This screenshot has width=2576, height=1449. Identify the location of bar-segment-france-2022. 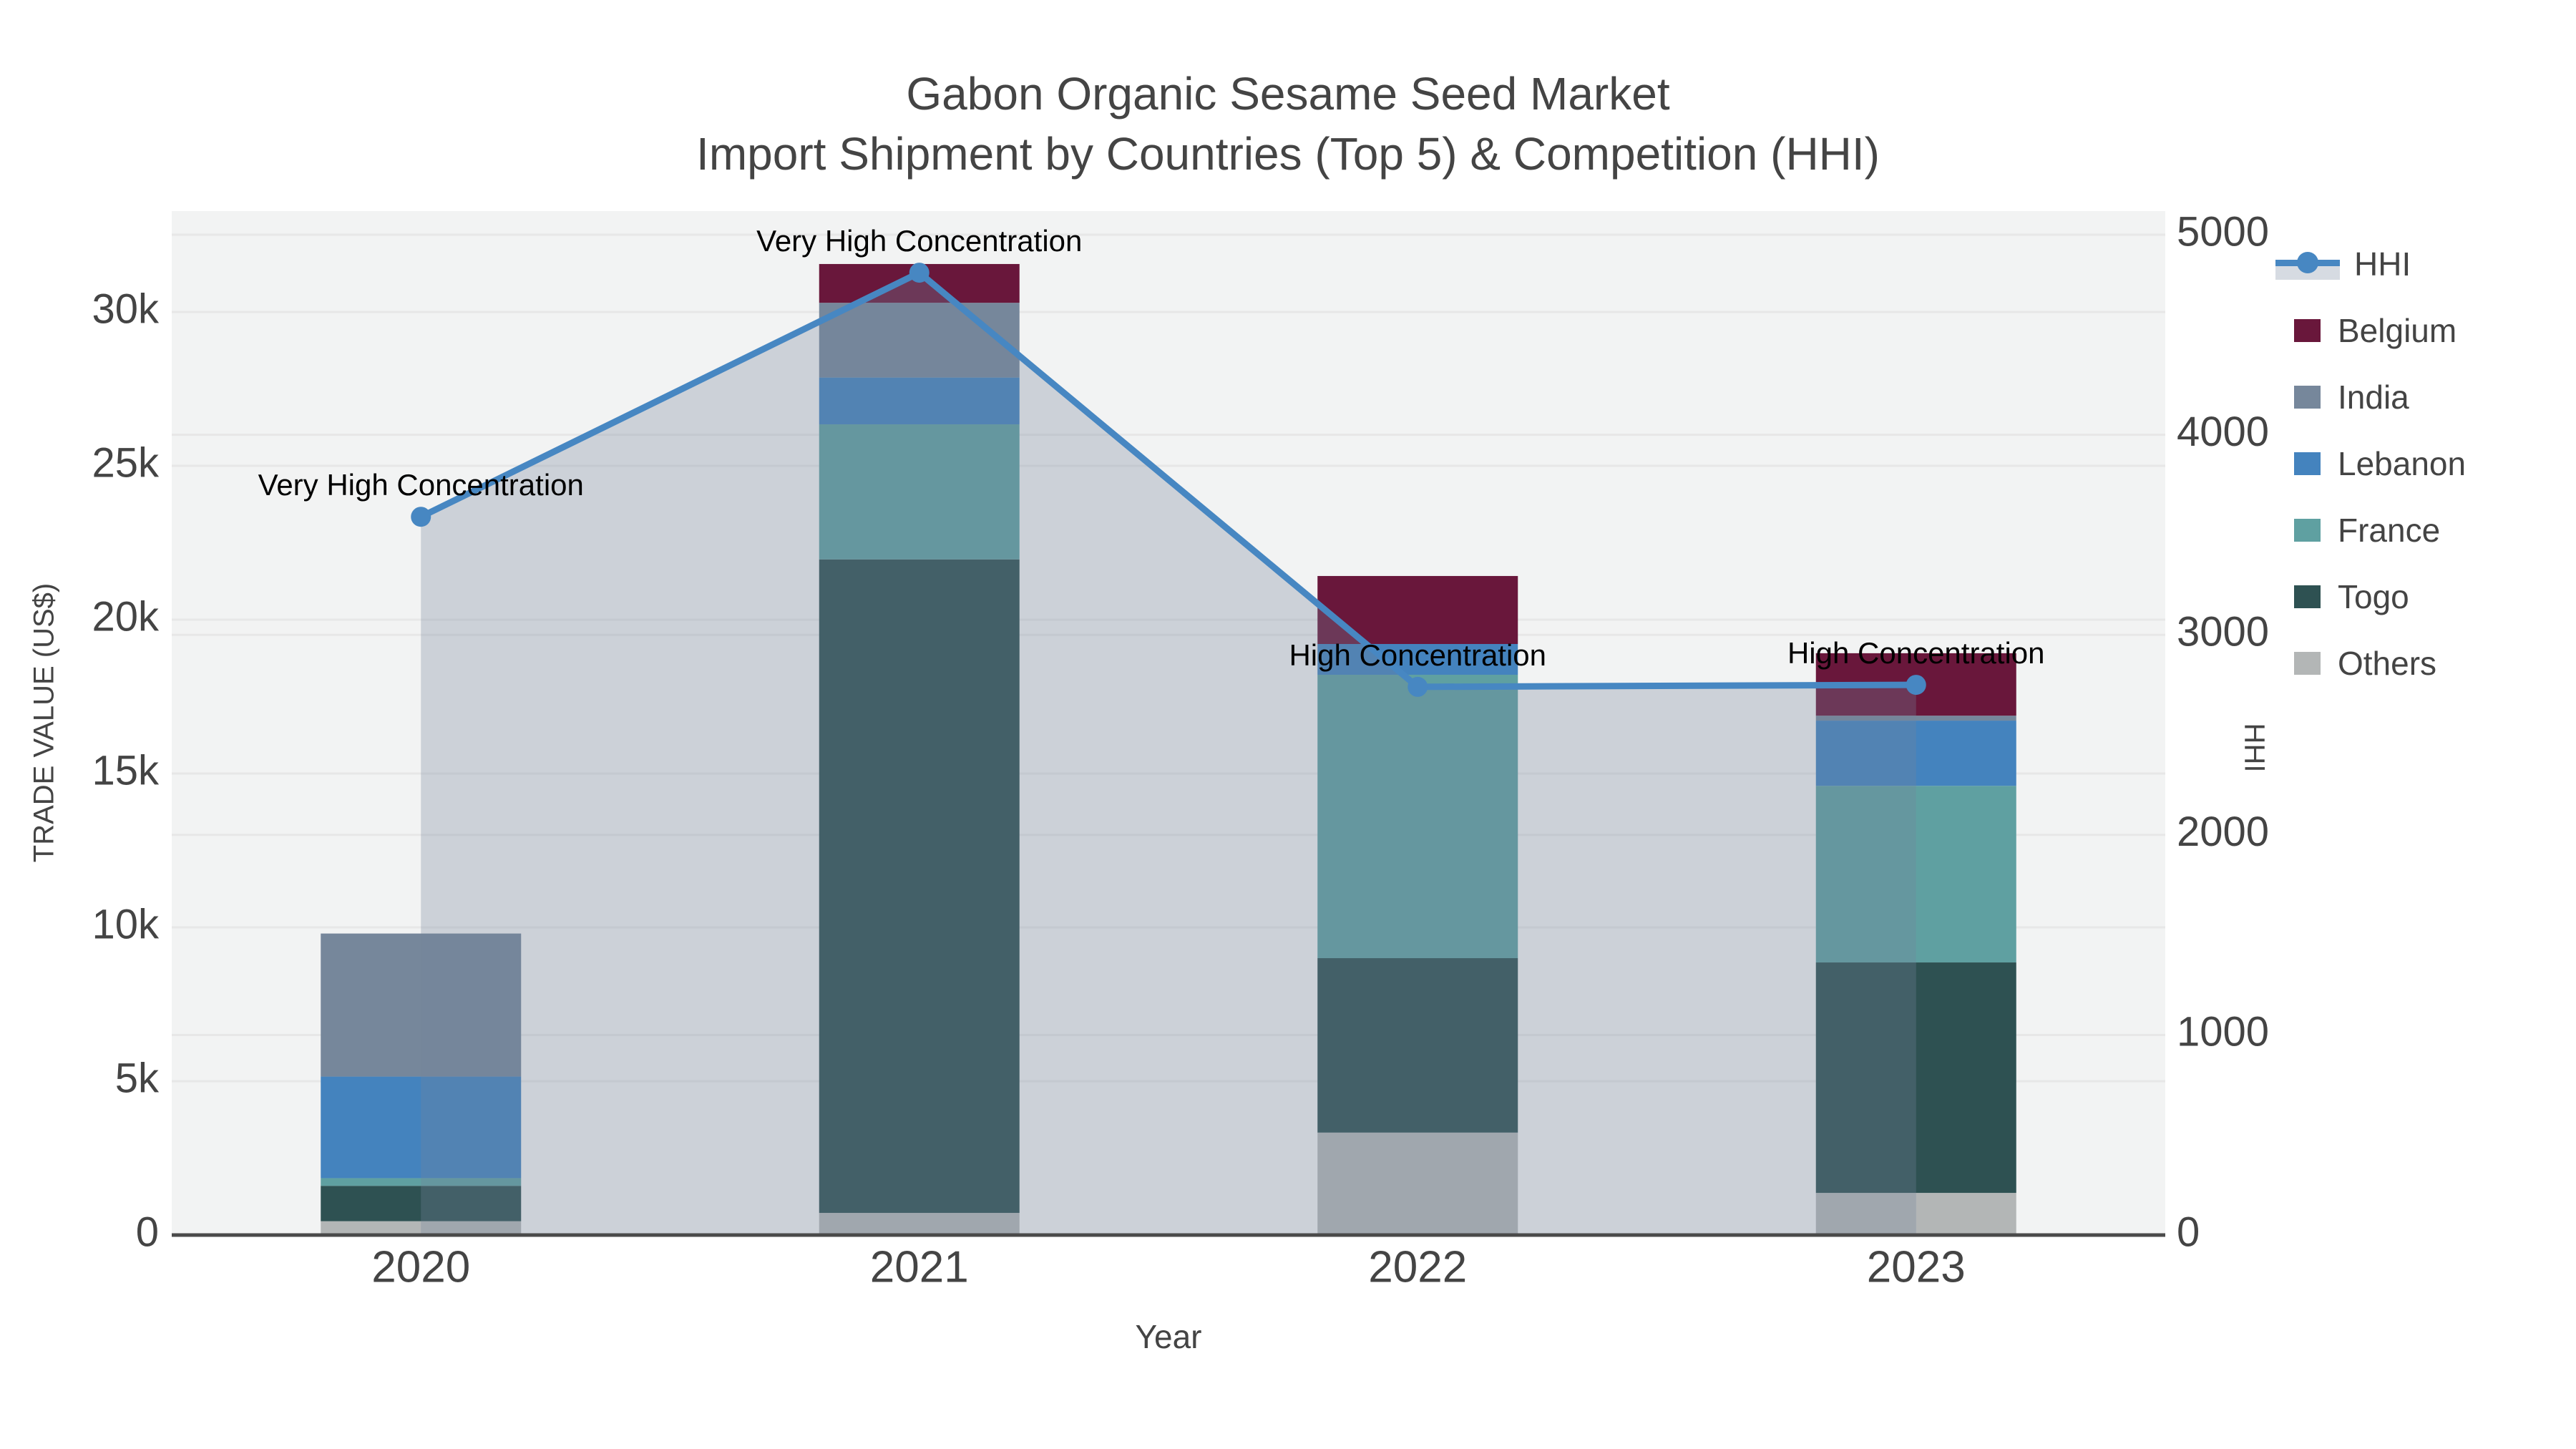
(1417, 816).